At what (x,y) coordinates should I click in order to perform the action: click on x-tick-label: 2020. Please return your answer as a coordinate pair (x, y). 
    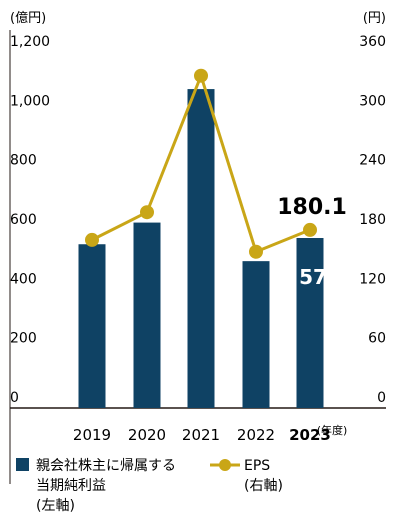
    Looking at the image, I should click on (147, 435).